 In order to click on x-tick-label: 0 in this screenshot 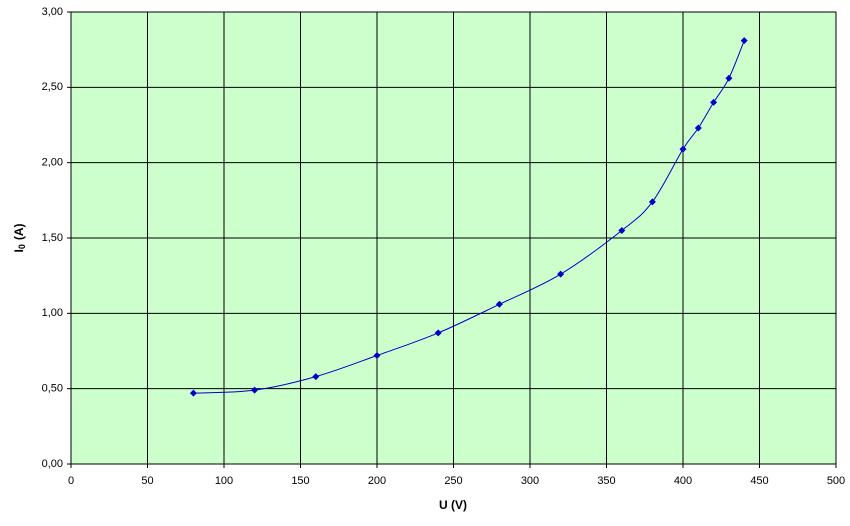, I will do `click(71, 481)`.